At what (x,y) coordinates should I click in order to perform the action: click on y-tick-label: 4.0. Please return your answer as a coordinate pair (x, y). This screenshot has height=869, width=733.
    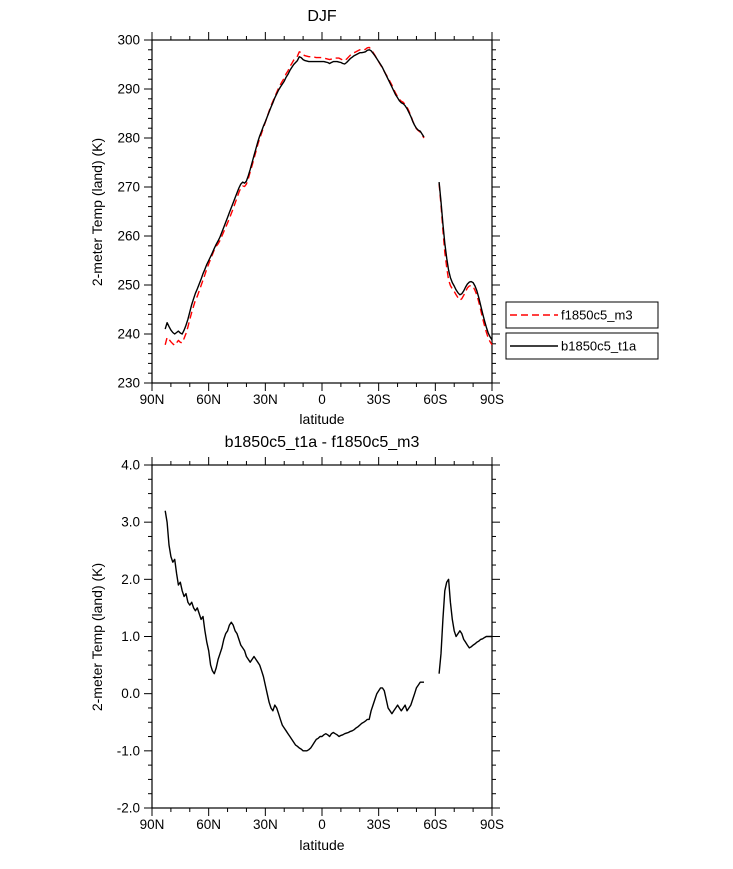
    Looking at the image, I should click on (130, 465).